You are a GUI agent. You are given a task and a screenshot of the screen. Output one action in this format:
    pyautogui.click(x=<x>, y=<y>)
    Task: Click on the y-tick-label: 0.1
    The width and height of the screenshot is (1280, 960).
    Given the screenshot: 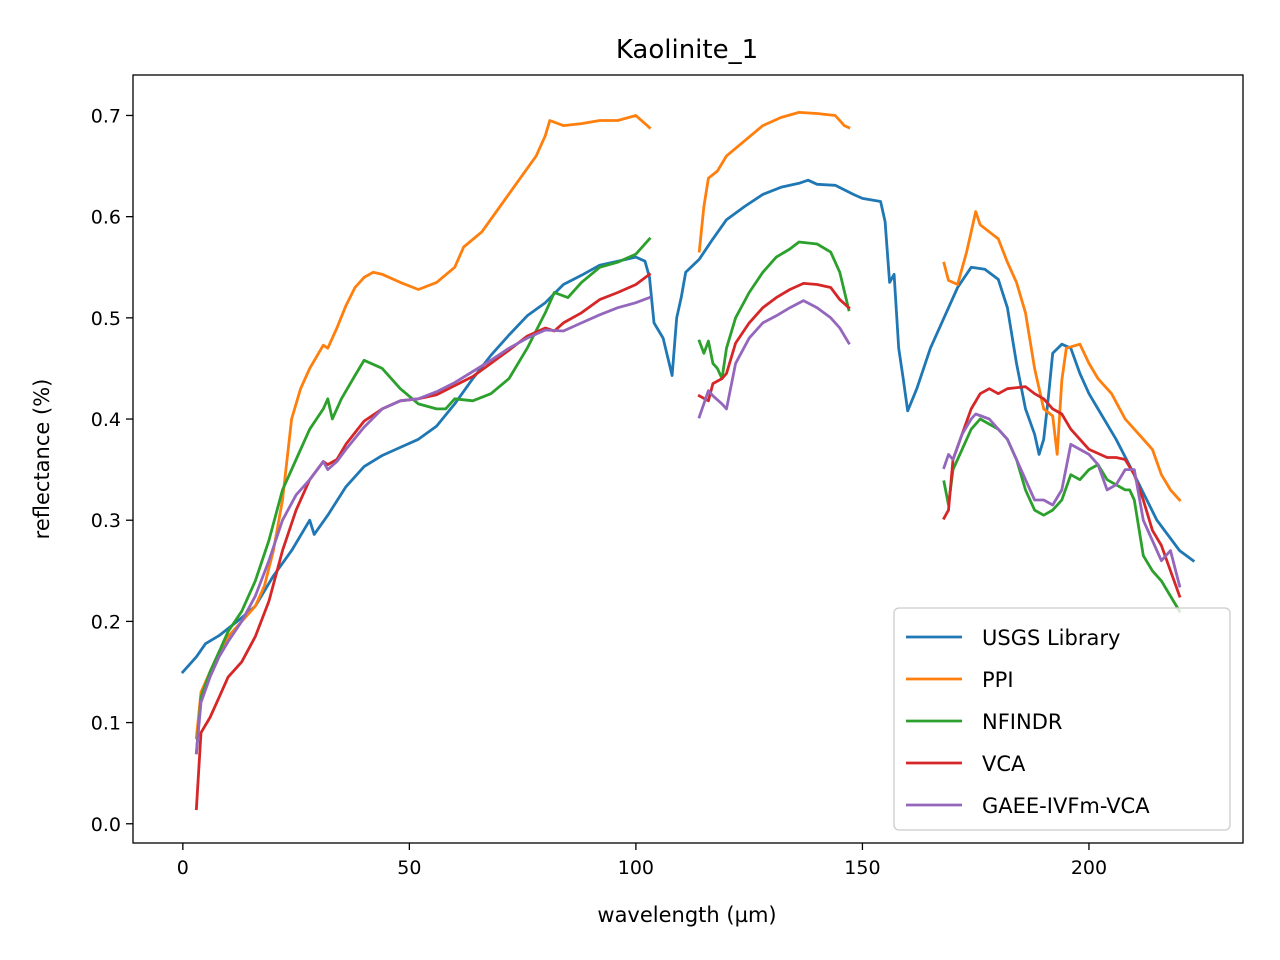 What is the action you would take?
    pyautogui.click(x=106, y=724)
    